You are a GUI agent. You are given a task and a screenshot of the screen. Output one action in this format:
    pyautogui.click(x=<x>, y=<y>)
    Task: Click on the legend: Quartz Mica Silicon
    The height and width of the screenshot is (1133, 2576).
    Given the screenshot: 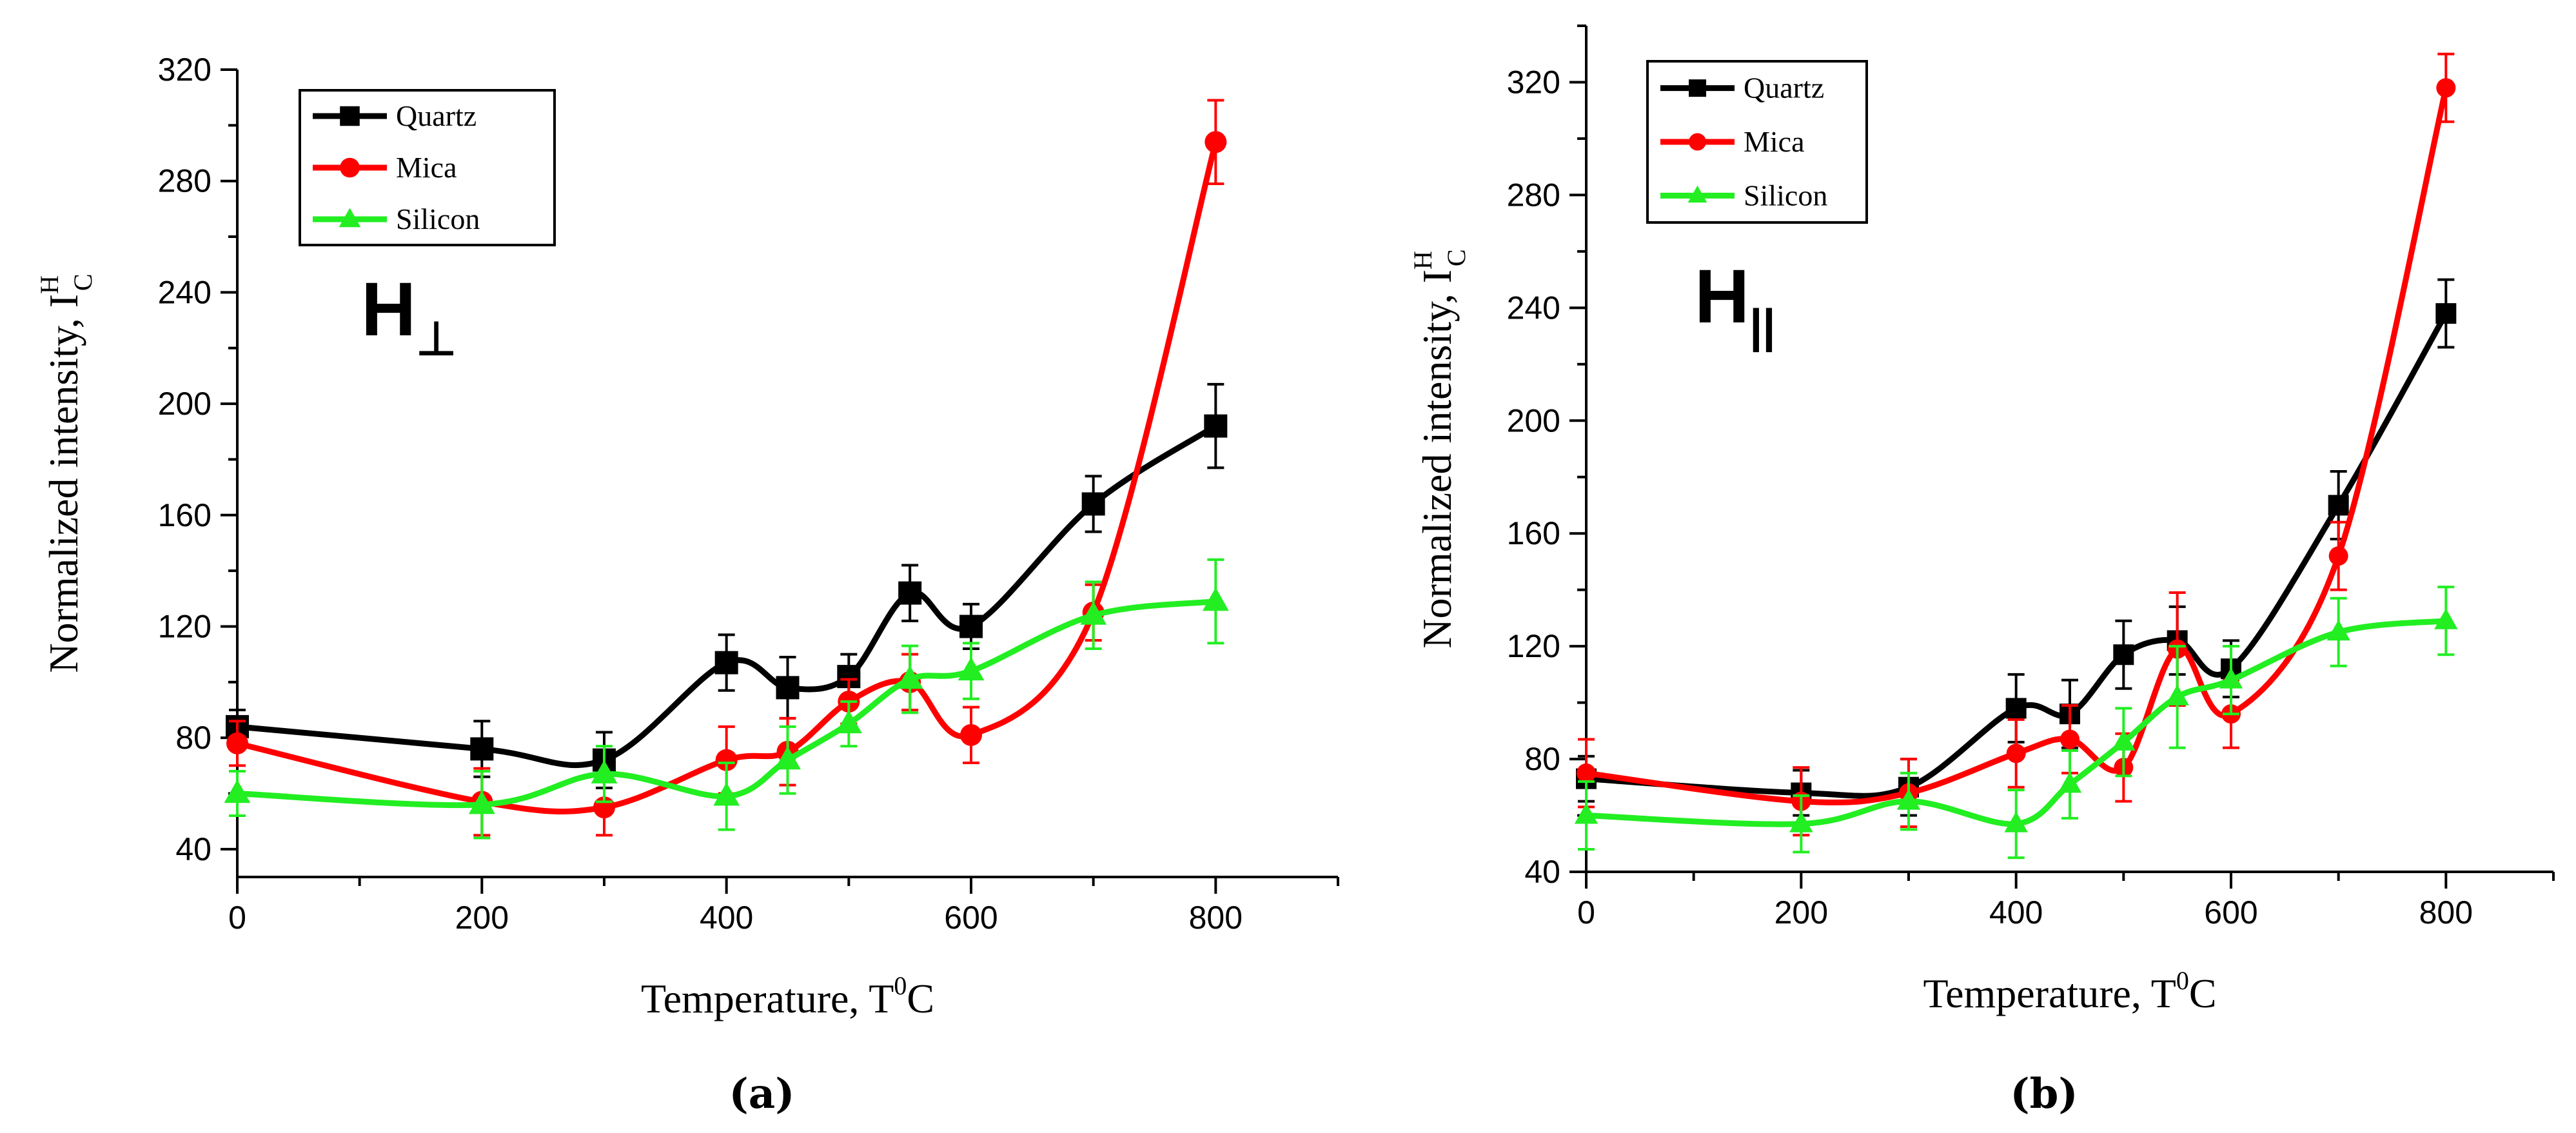 What is the action you would take?
    pyautogui.click(x=1757, y=142)
    